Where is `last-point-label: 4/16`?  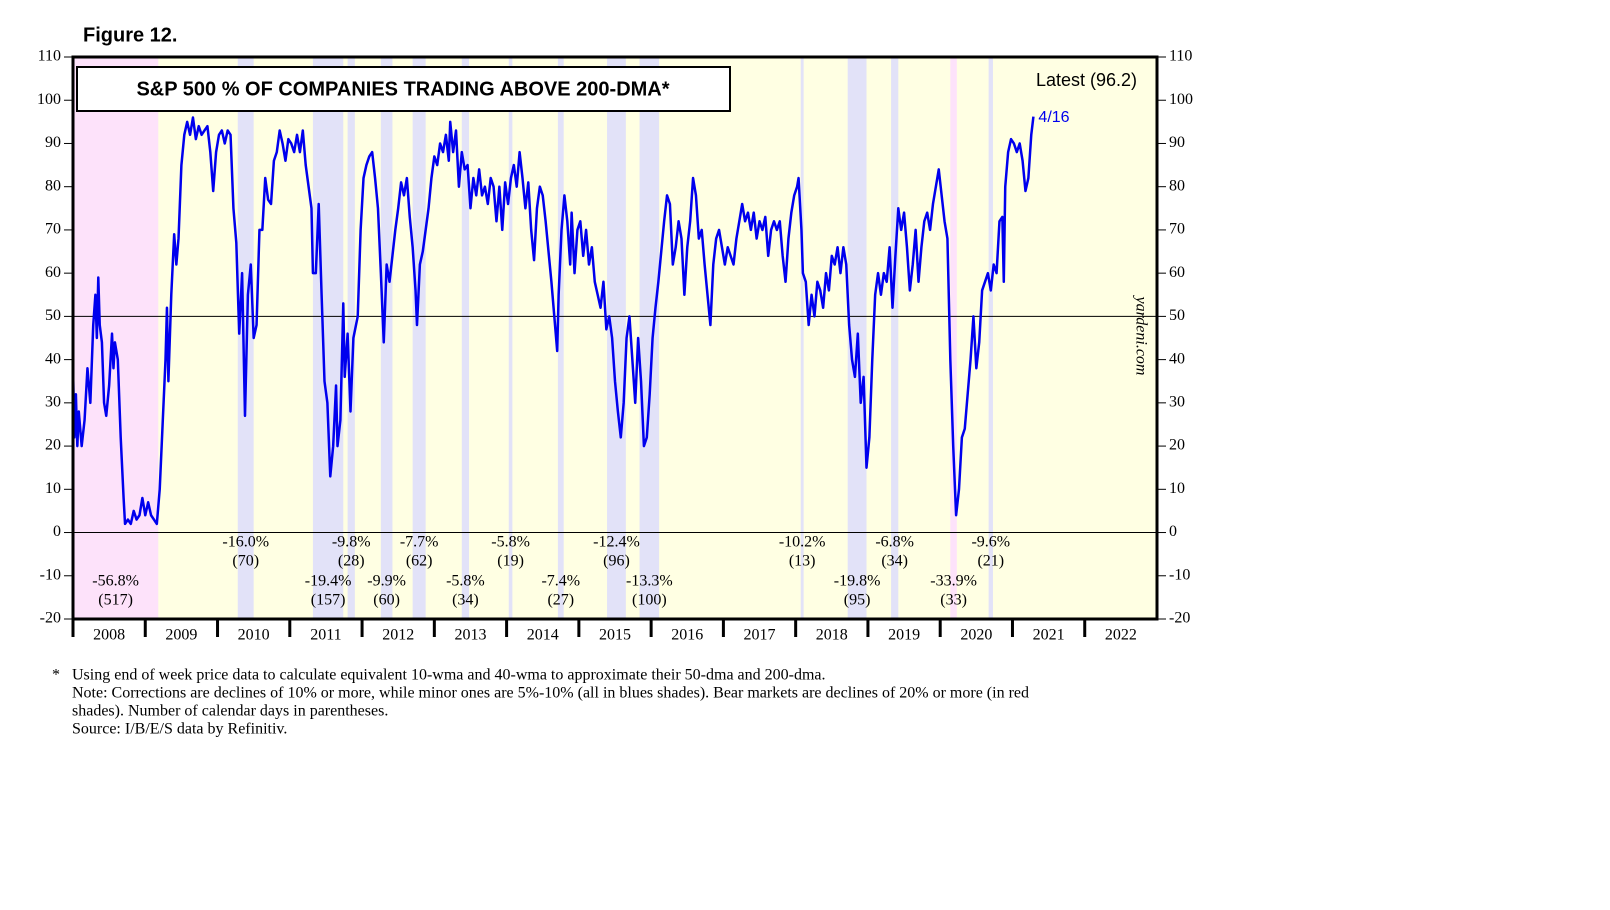 last-point-label: 4/16 is located at coordinates (1053, 117).